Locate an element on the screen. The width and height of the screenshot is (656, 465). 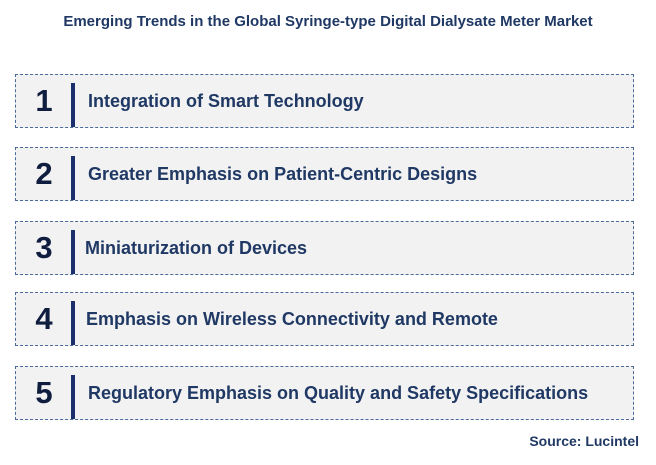
trend-label: Miniaturization of Devices is located at coordinates (196, 247).